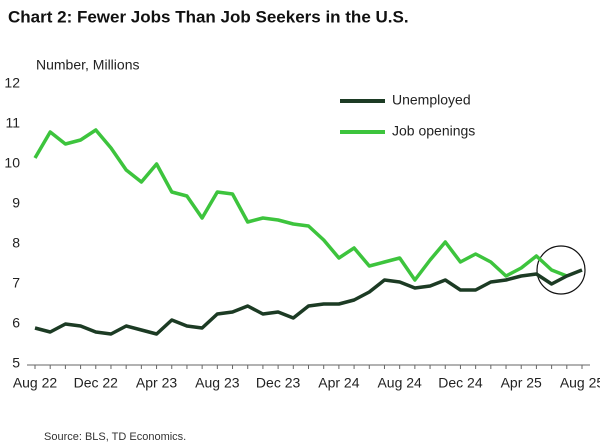 Image resolution: width=600 pixels, height=448 pixels. What do you see at coordinates (278, 383) in the screenshot?
I see `x-tick-label: Dec 23` at bounding box center [278, 383].